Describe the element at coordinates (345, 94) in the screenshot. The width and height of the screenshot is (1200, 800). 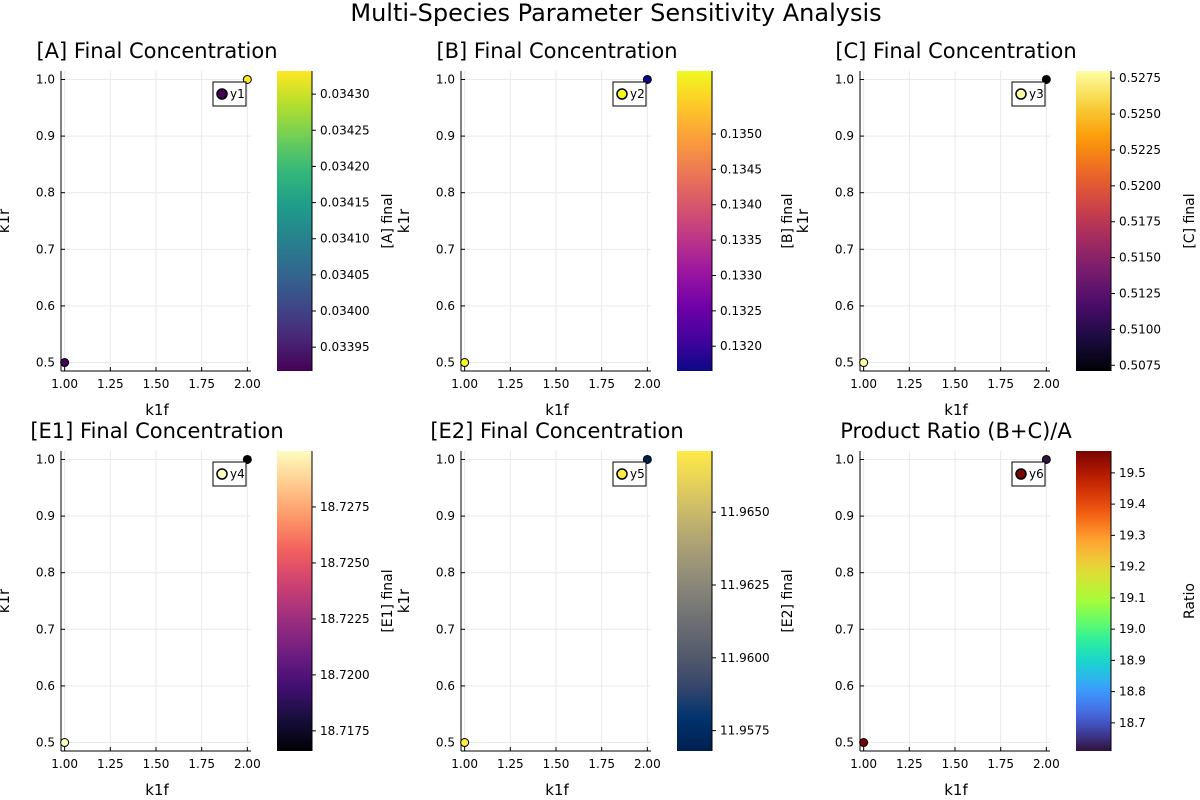
I see `colorbar-tick-label: 0.03430` at that location.